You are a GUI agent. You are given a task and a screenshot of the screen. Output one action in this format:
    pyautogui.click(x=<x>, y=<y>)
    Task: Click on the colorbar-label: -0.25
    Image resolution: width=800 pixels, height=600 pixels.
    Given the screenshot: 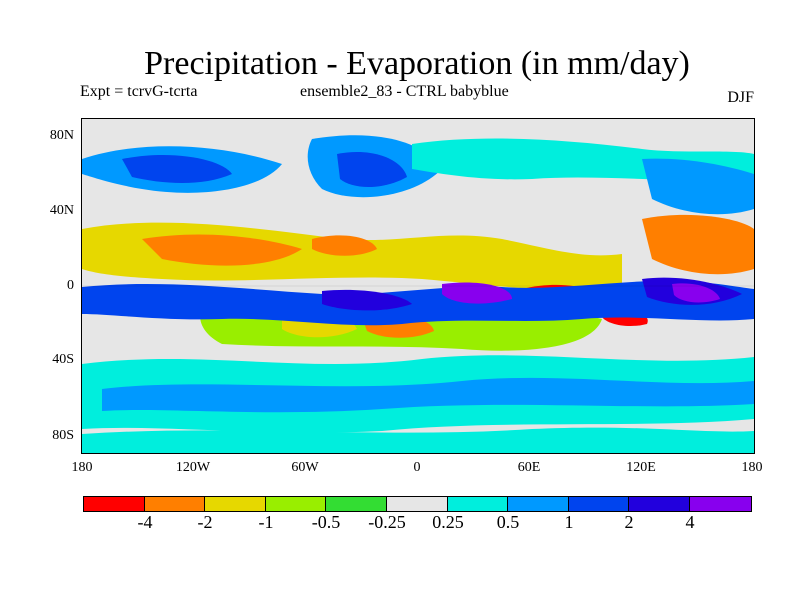 What is the action you would take?
    pyautogui.click(x=387, y=522)
    